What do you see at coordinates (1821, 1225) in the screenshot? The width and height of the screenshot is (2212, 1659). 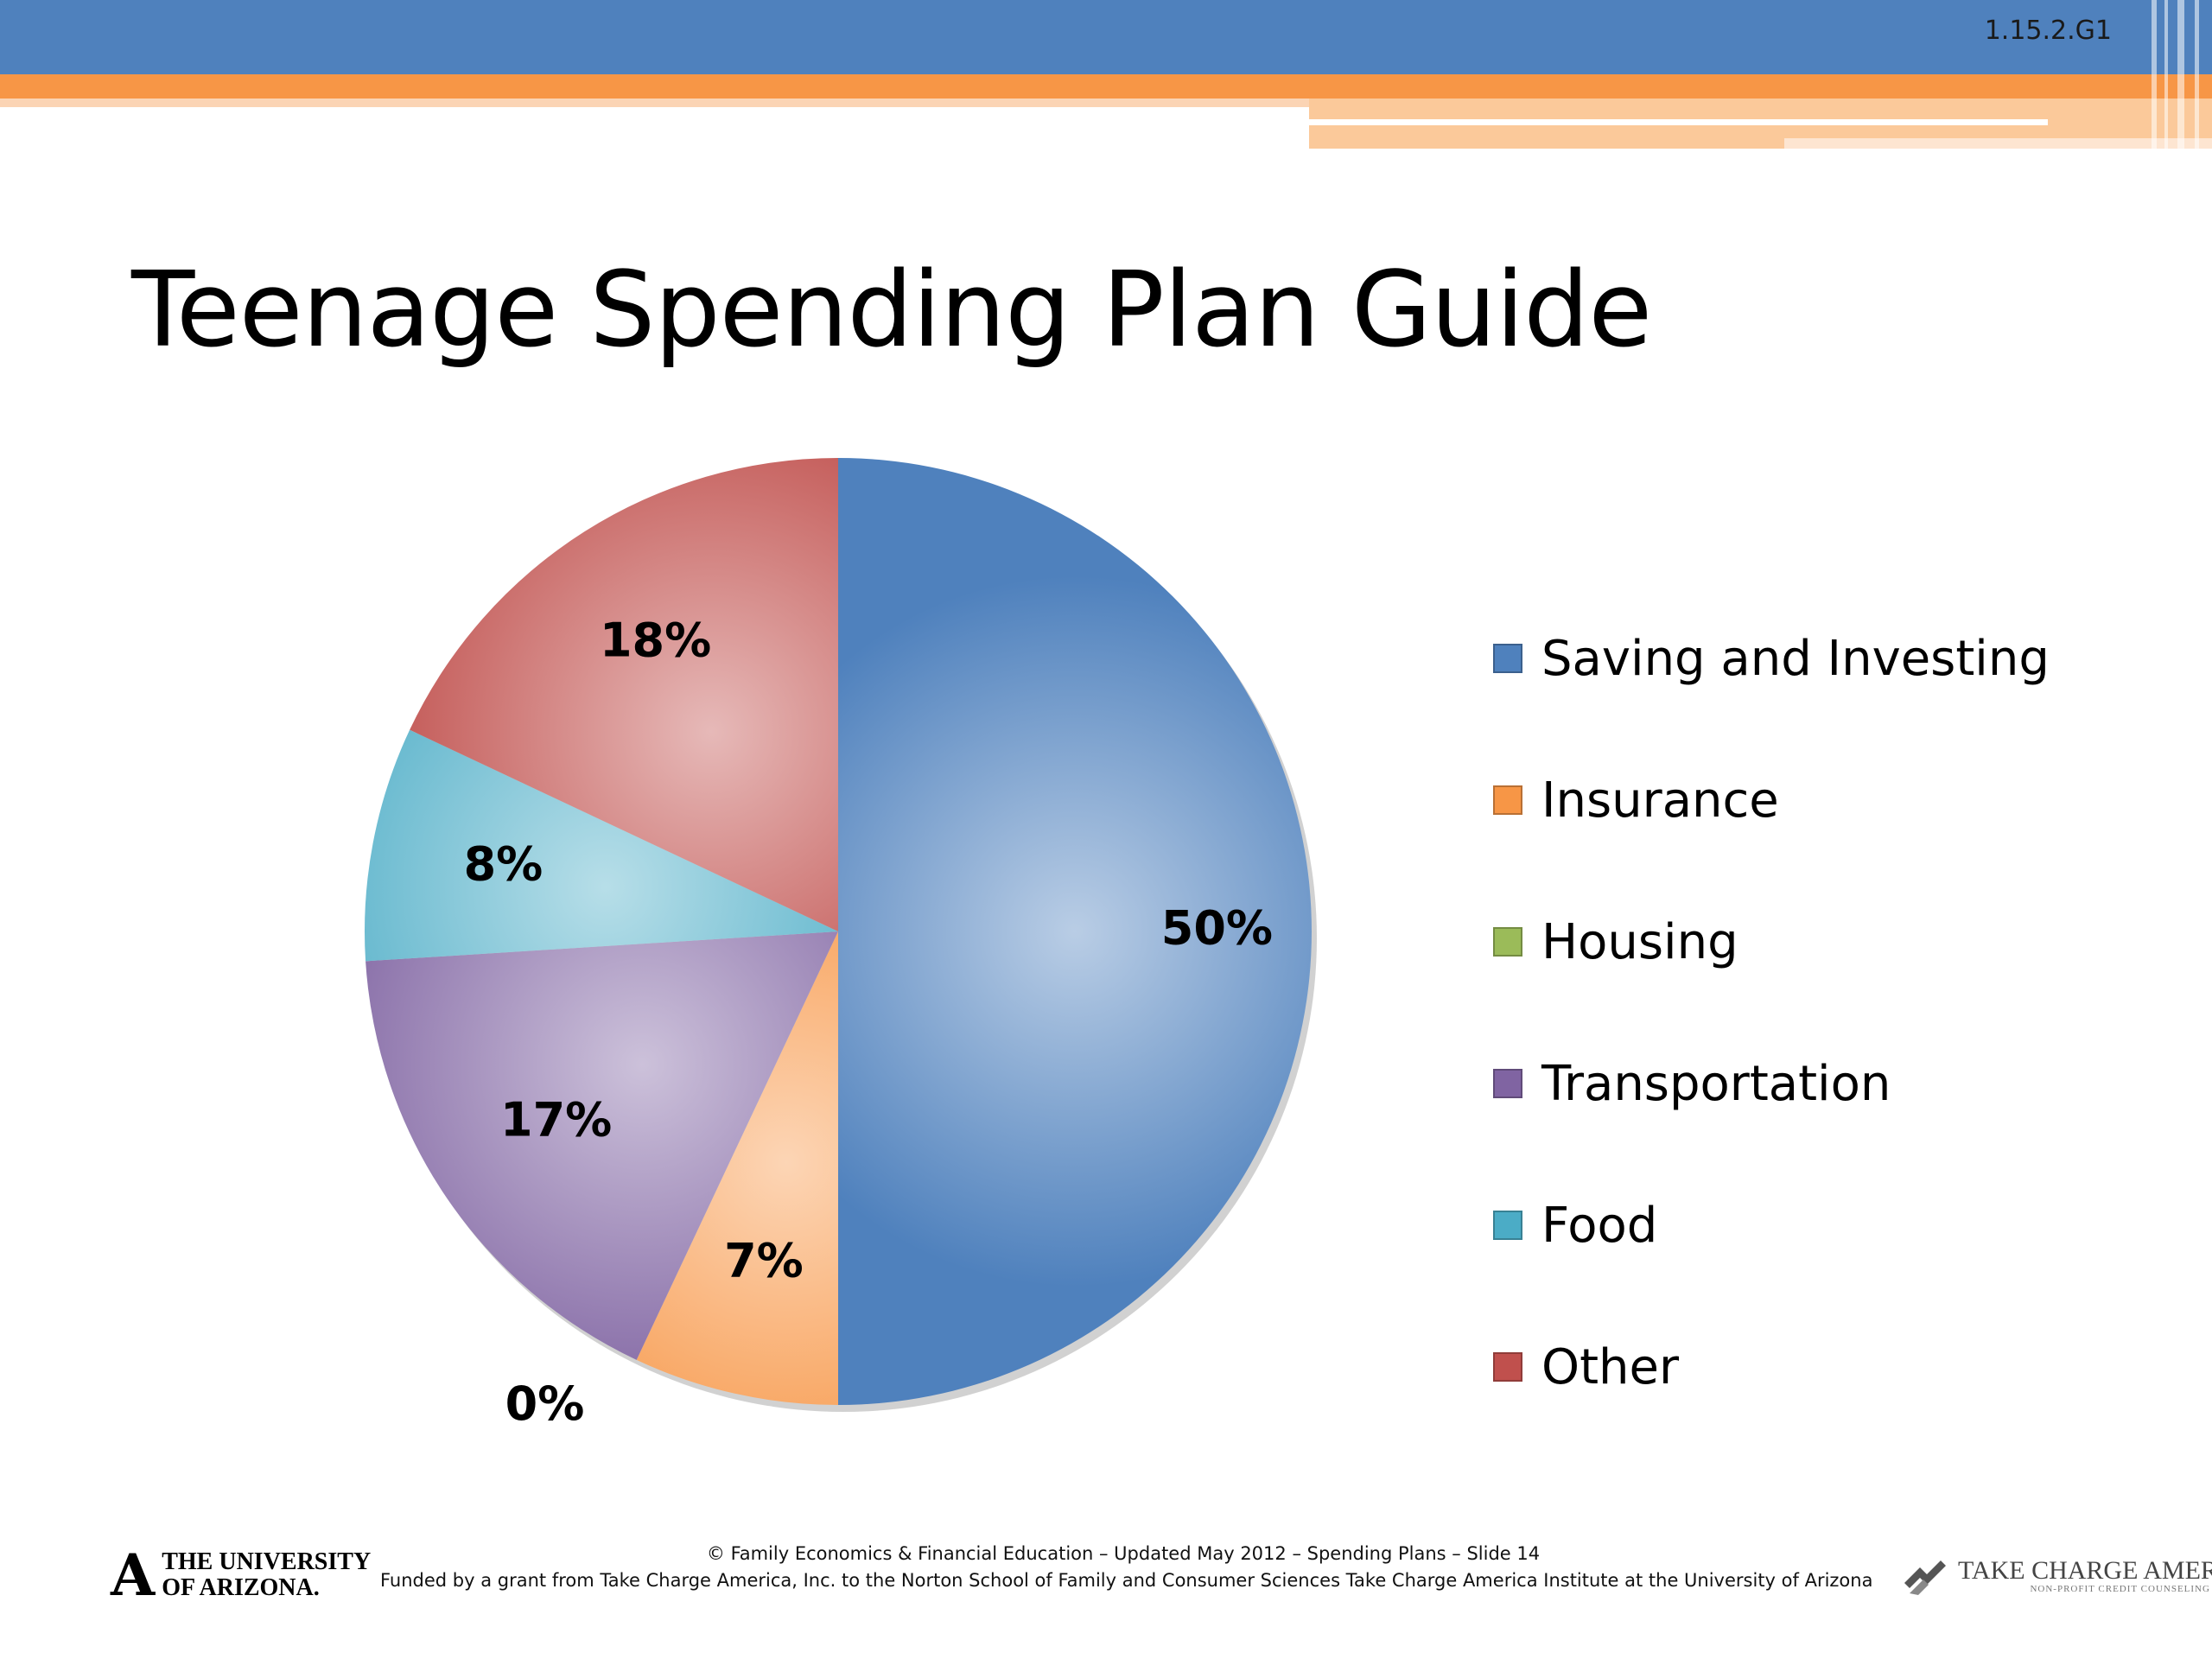 I see `legend-item: Food` at bounding box center [1821, 1225].